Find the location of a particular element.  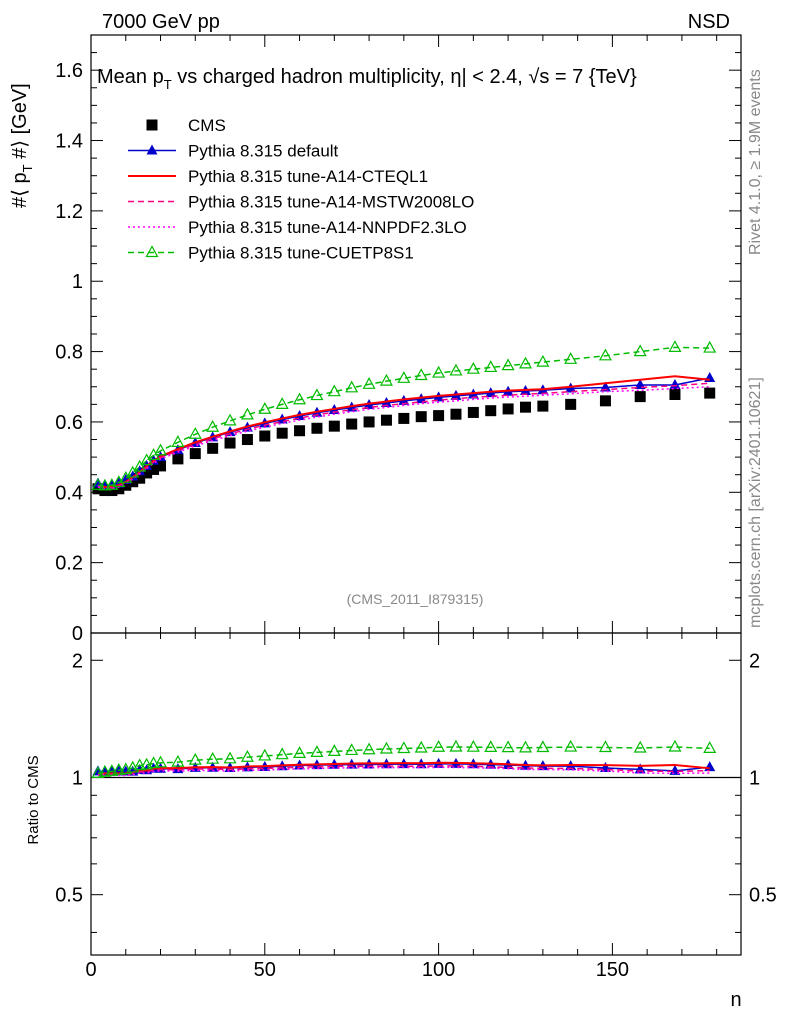

x-tick-label-1: 50 is located at coordinates (265, 970).